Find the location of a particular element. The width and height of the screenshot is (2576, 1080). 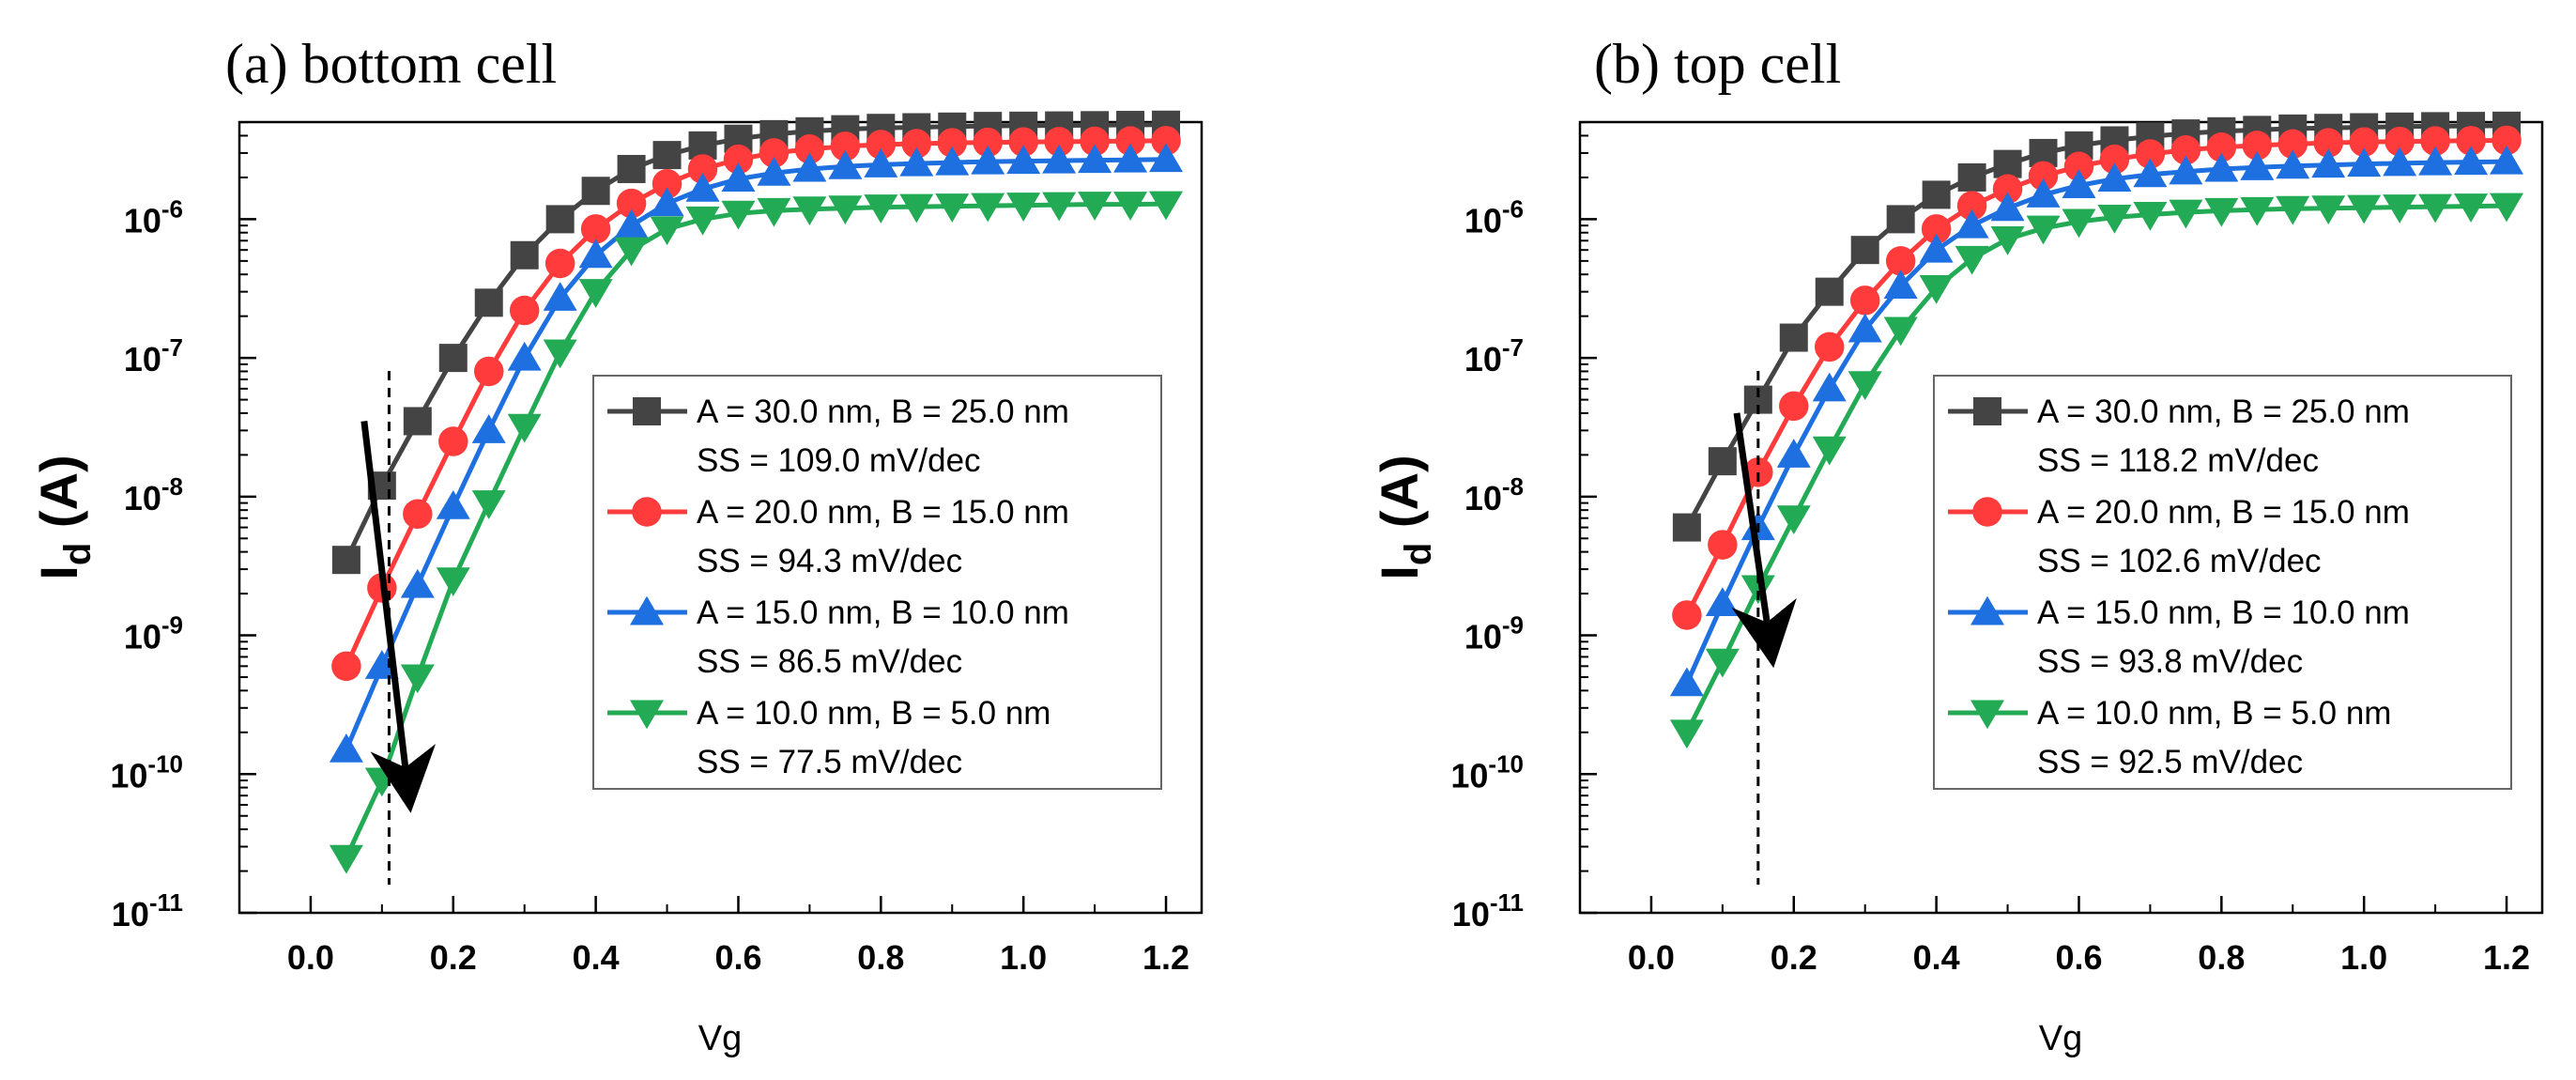

legend-ss-label: SS = 92.5 mV/dec is located at coordinates (2170, 762).